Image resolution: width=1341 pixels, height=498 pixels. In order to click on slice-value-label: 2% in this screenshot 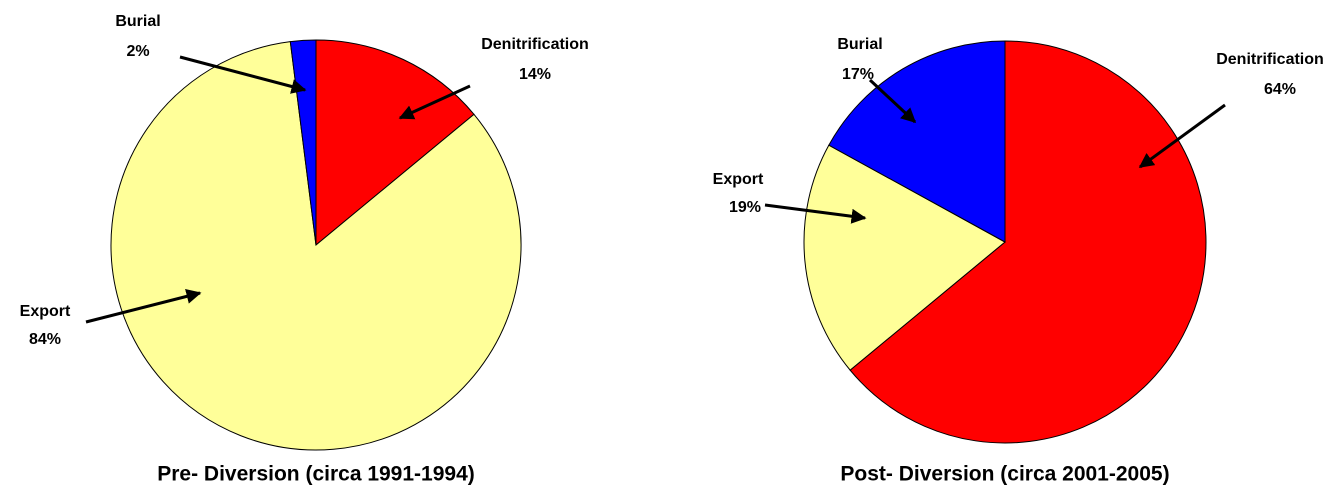, I will do `click(137, 51)`.